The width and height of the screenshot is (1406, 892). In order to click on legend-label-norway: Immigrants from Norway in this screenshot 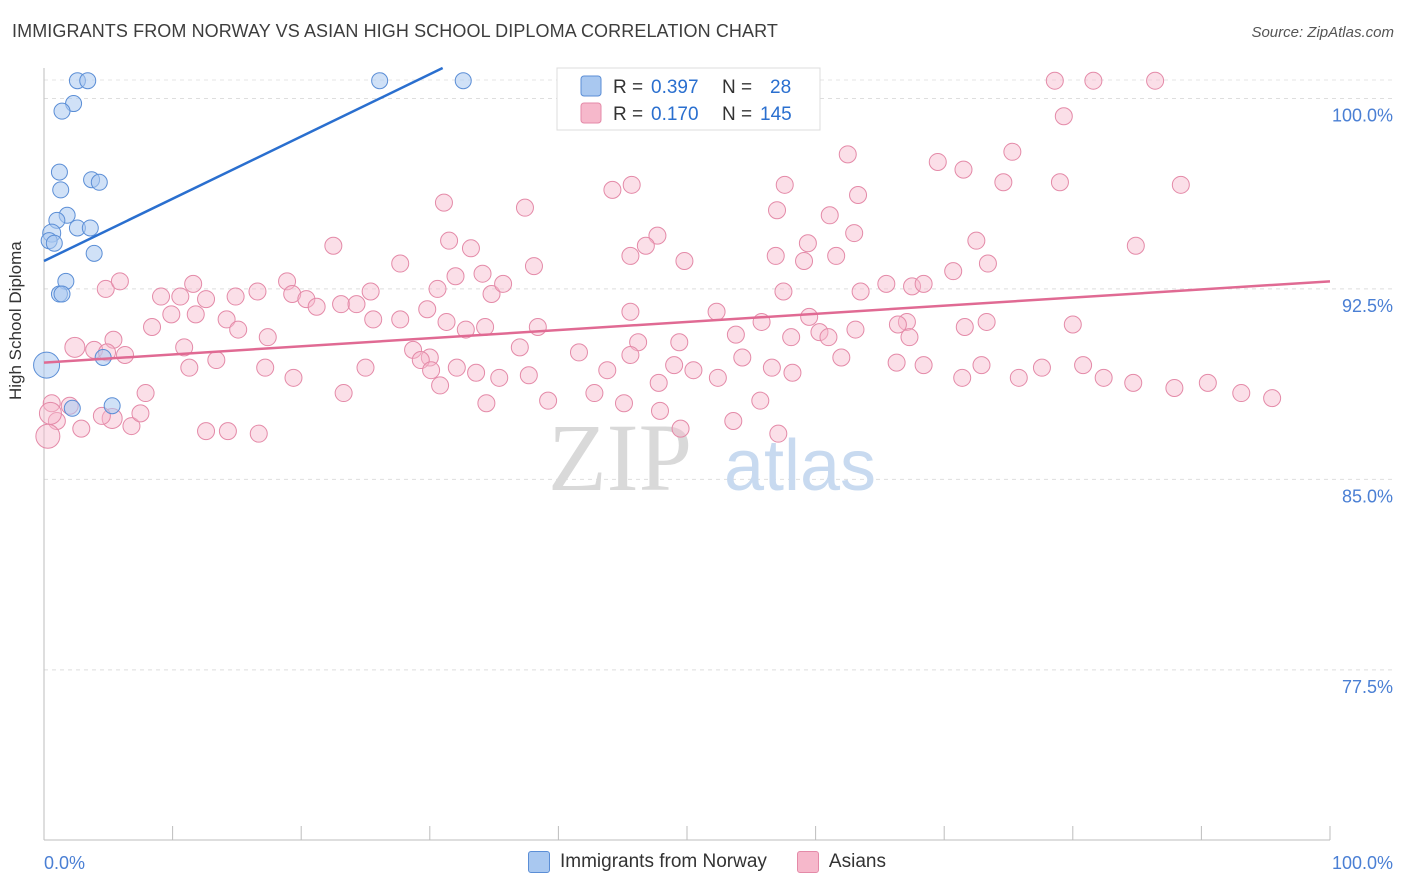, I will do `click(663, 861)`.